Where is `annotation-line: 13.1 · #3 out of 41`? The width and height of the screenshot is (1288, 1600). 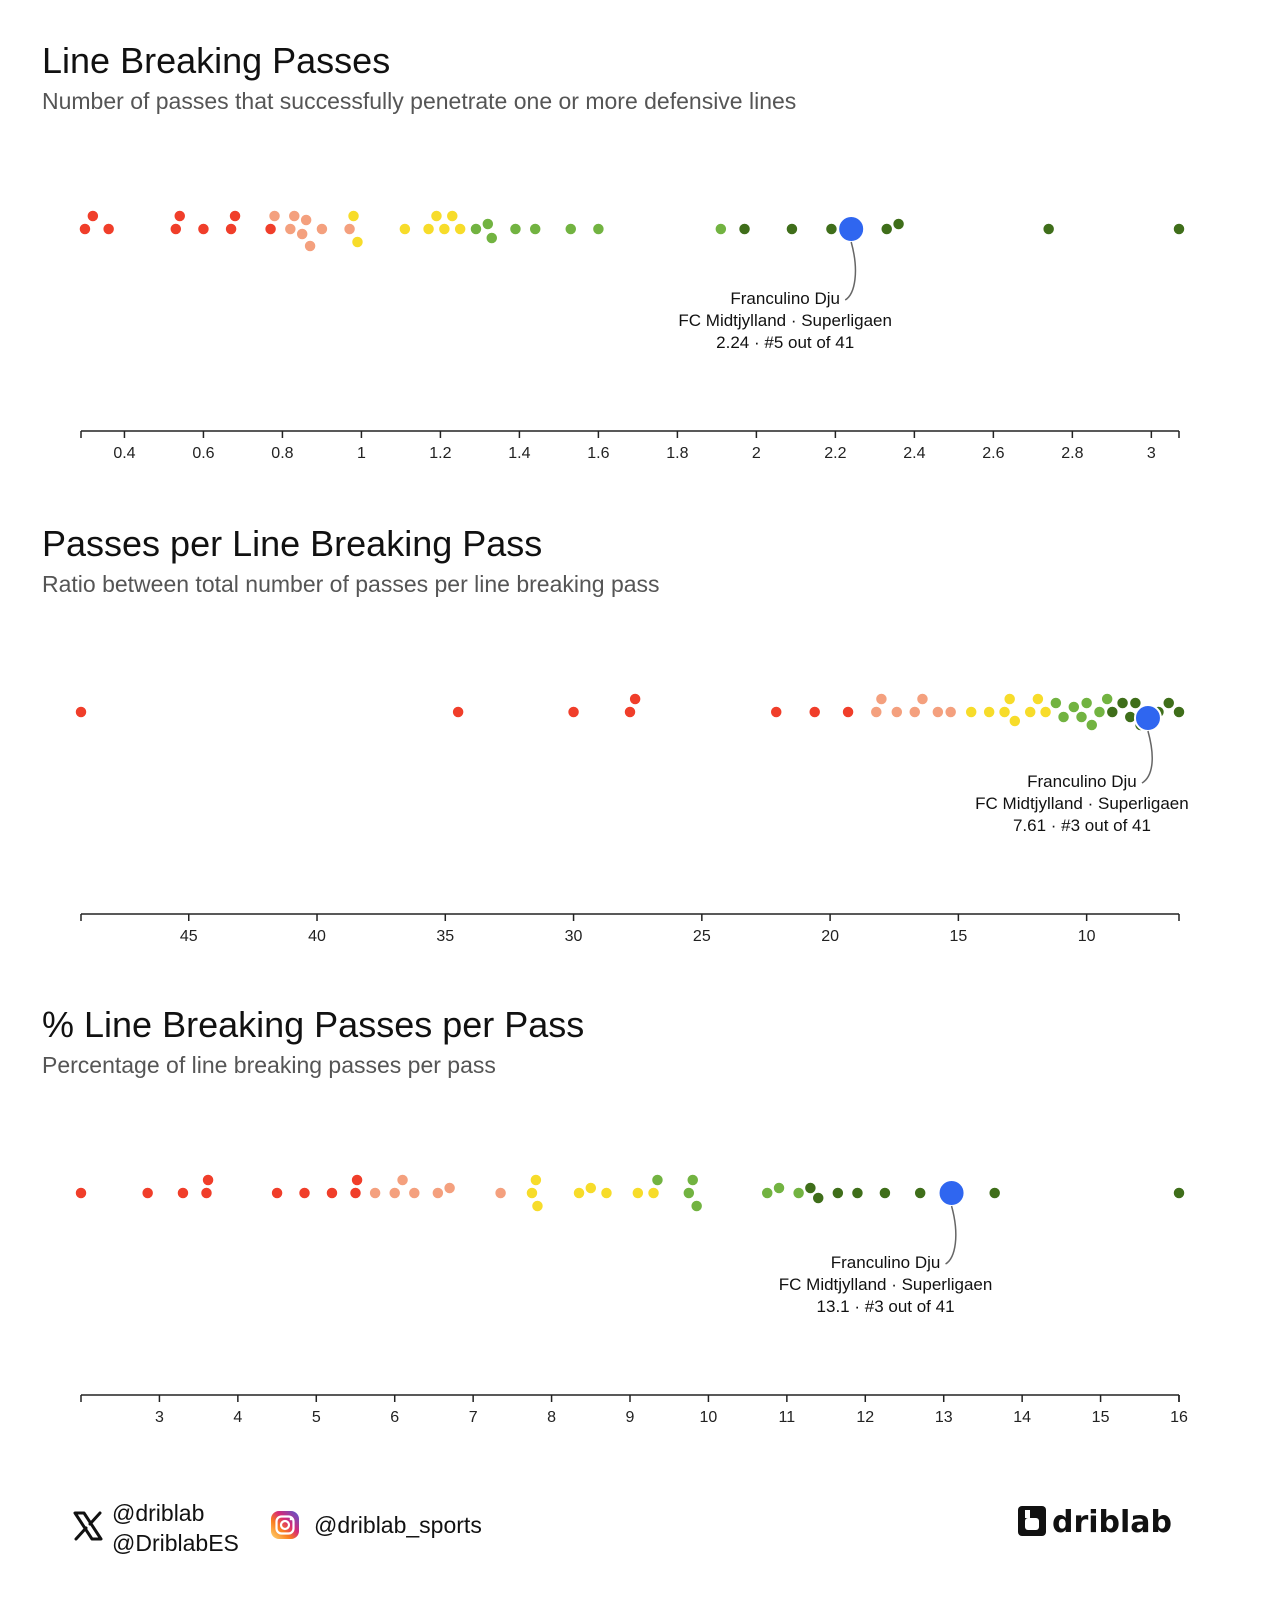
annotation-line: 13.1 · #3 out of 41 is located at coordinates (886, 1306).